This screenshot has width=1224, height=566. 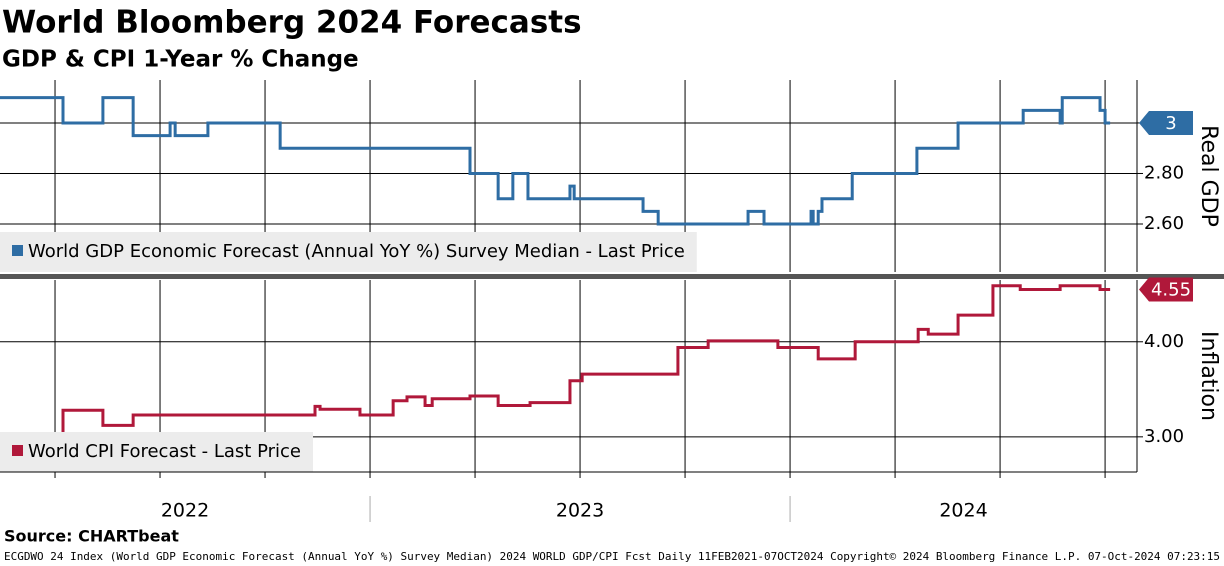 I want to click on last-value-label: 4.55, so click(x=1171, y=290).